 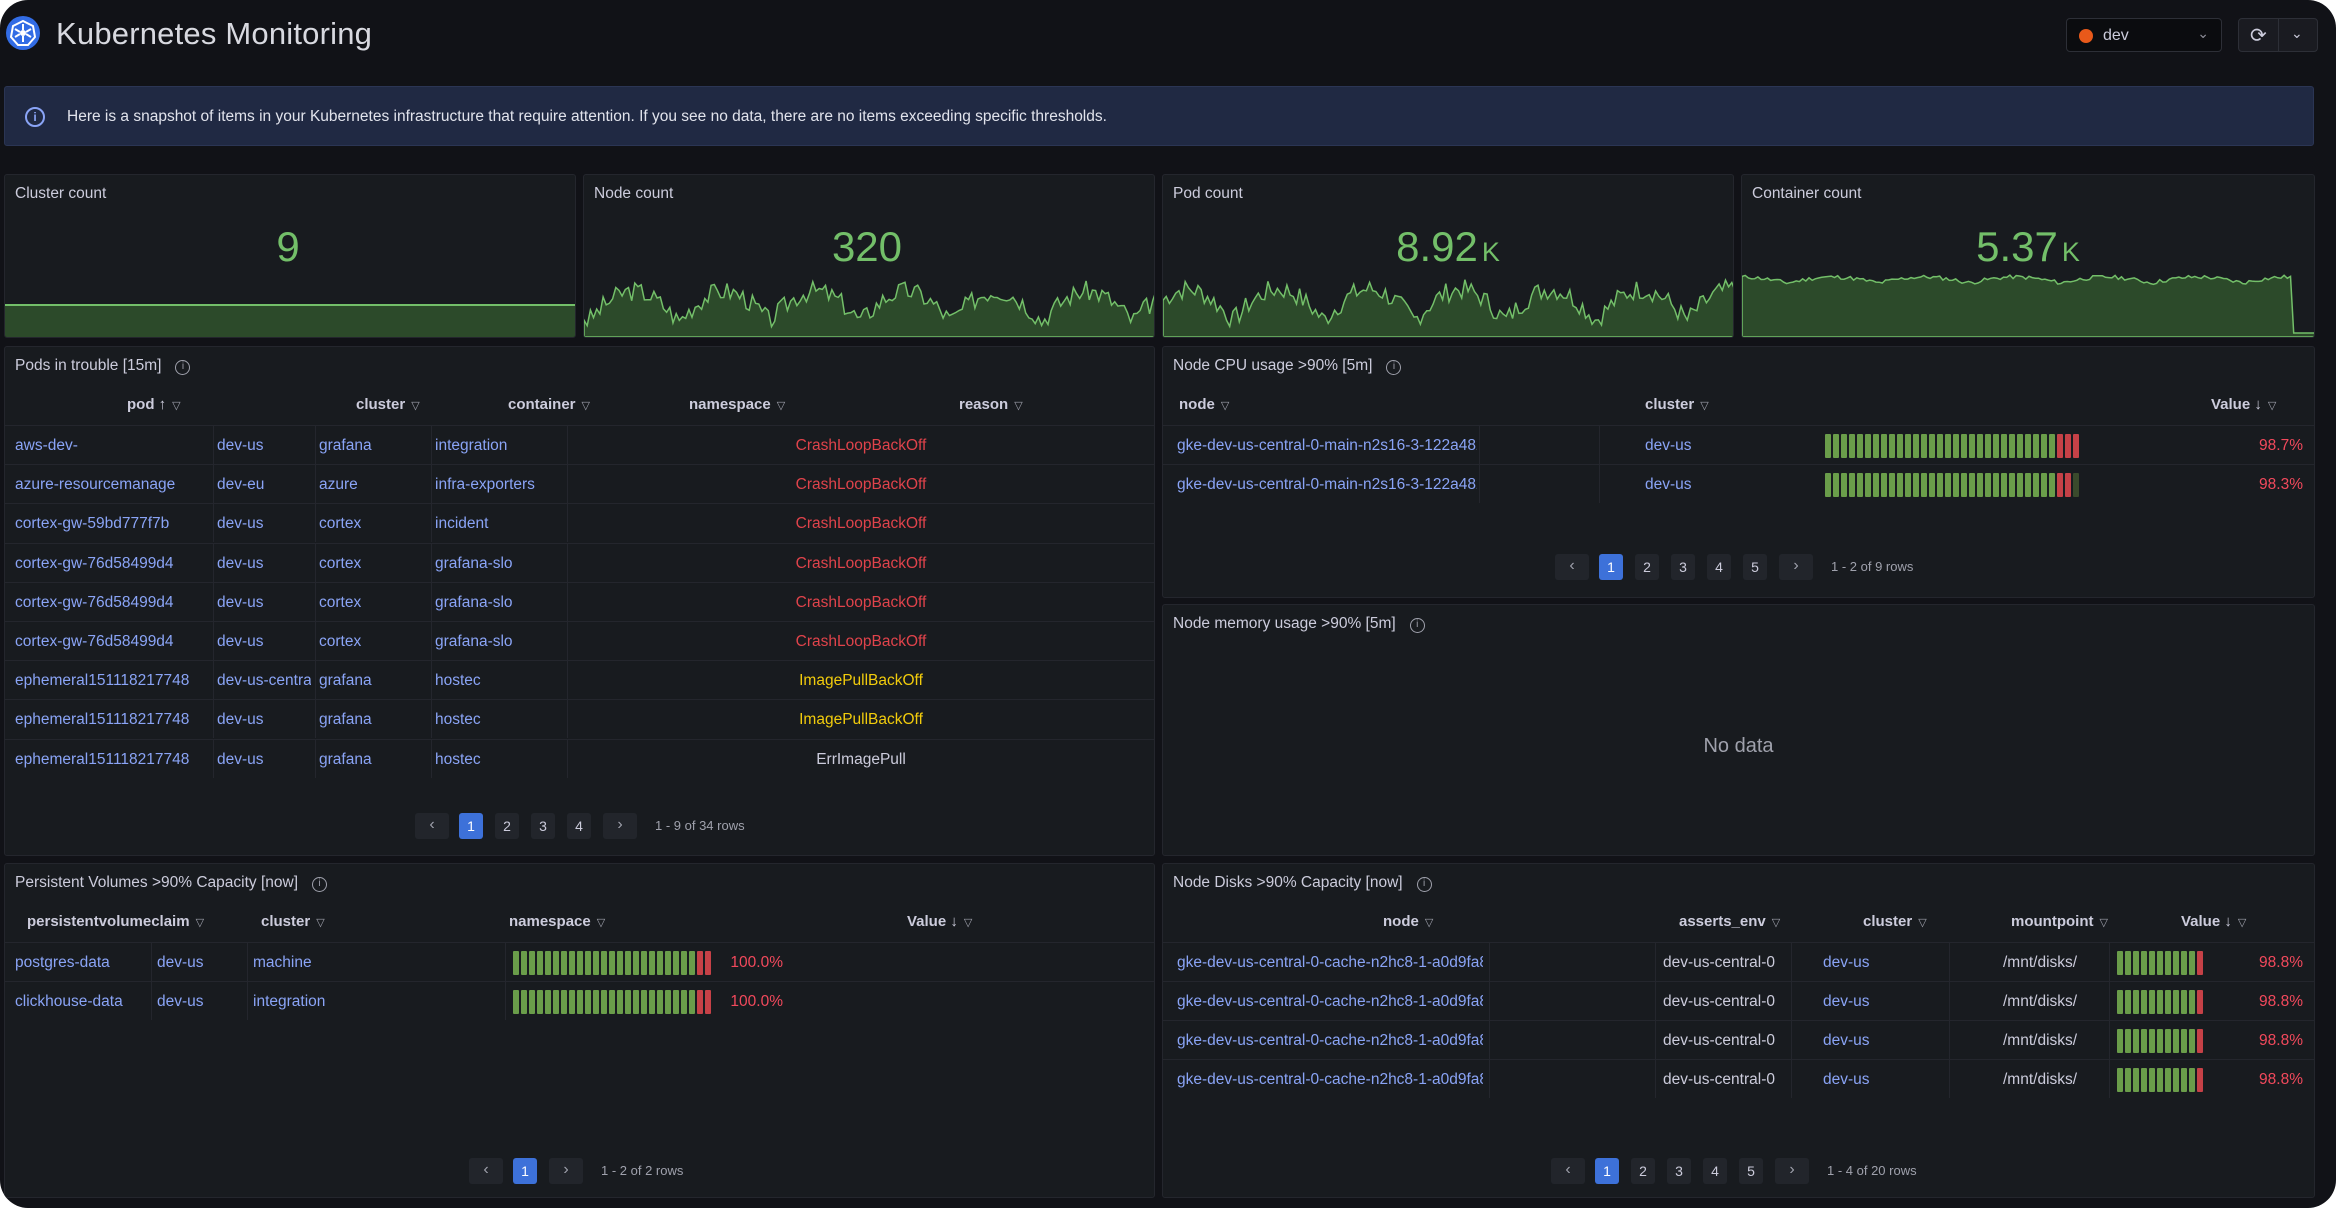 What do you see at coordinates (241, 485) in the screenshot?
I see `cell-cluster: dev-eu` at bounding box center [241, 485].